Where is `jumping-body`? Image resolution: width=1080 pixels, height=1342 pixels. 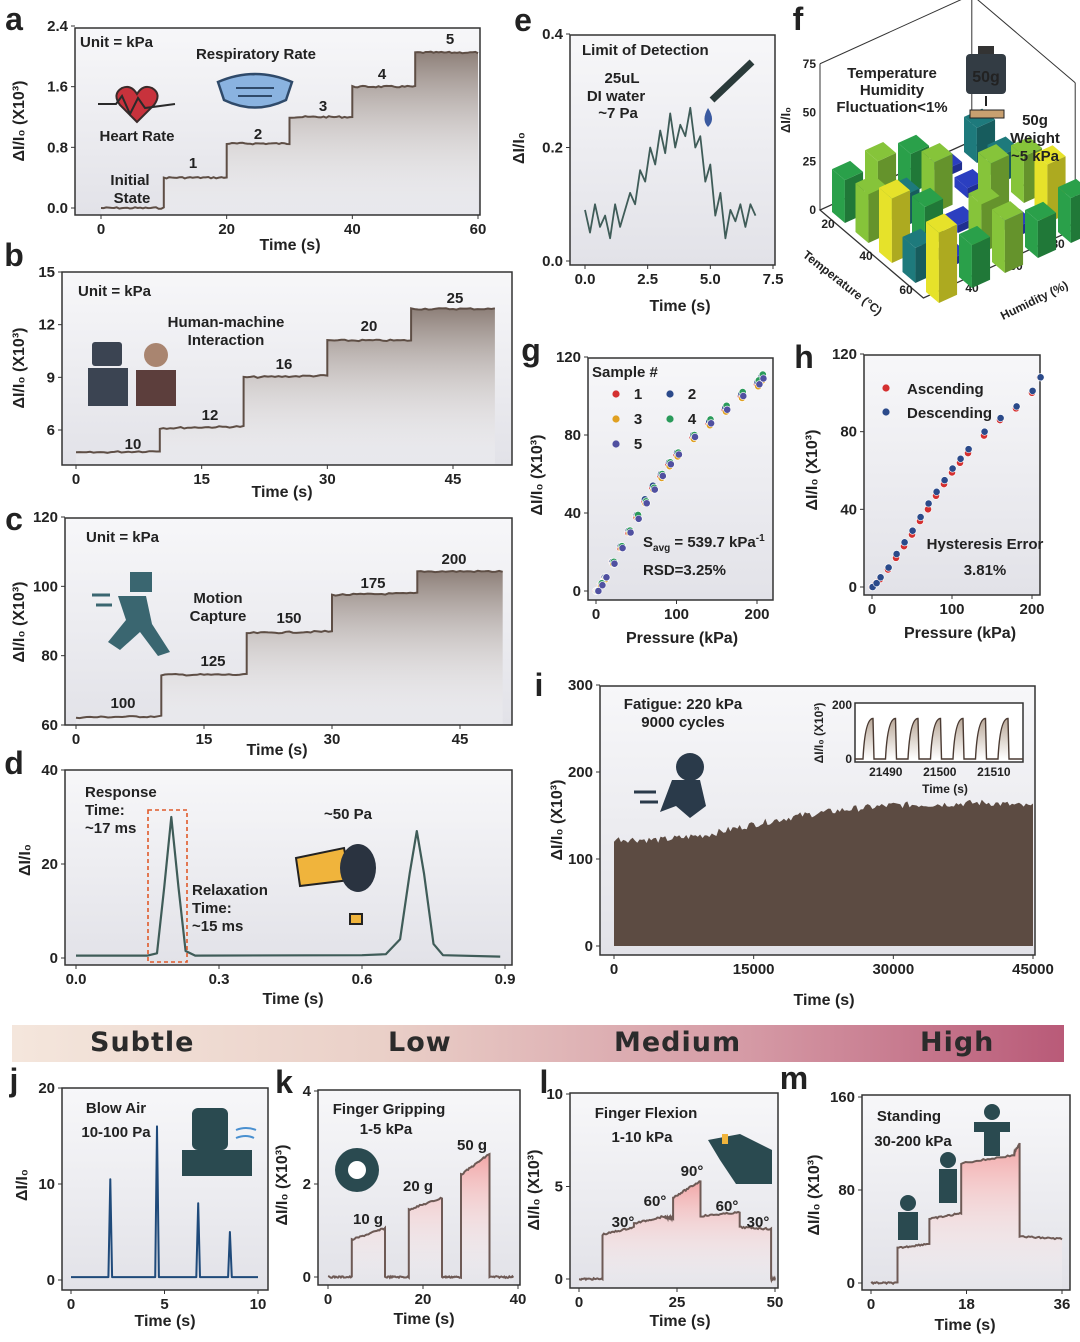
jumping-body is located at coordinates (992, 1144).